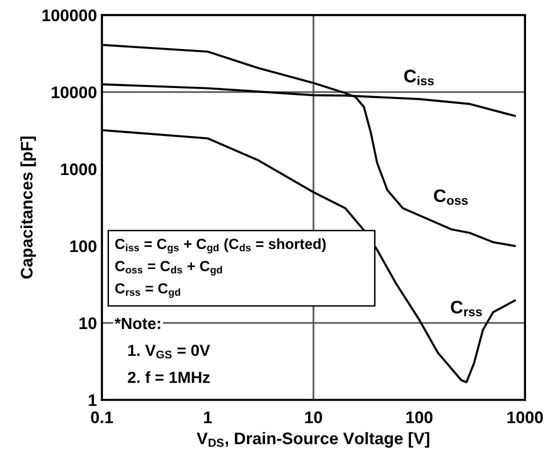 The image size is (548, 457). I want to click on y-tick-label: 1000, so click(78, 169).